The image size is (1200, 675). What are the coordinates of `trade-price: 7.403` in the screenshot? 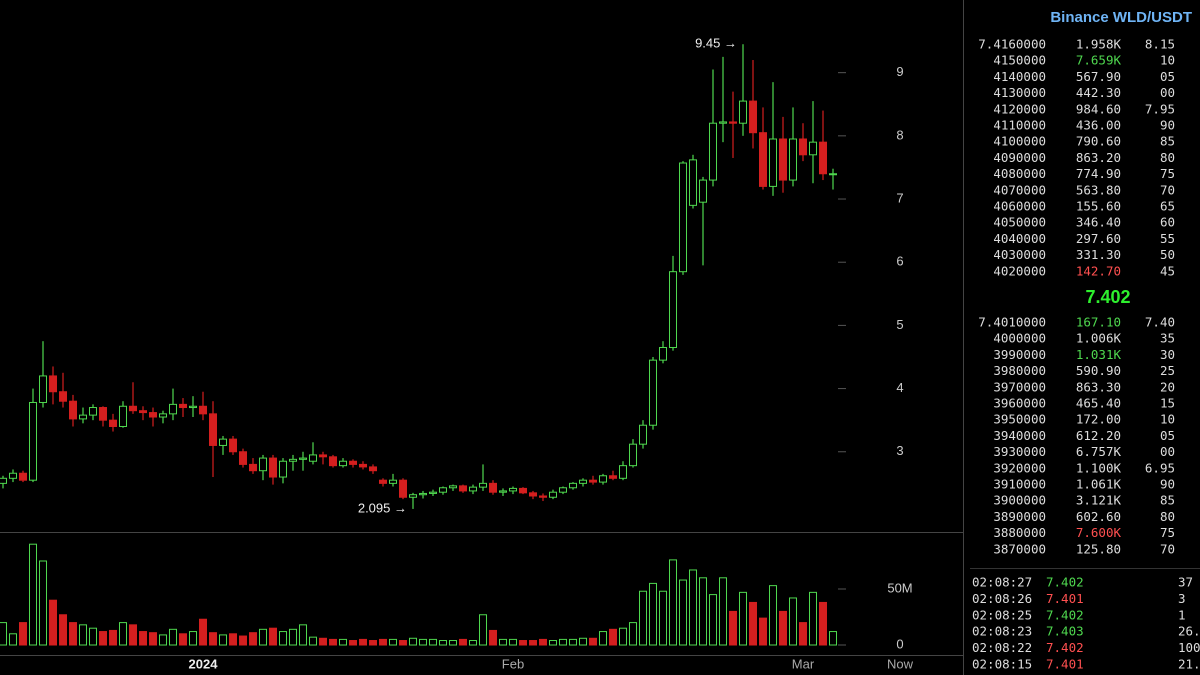 It's located at (1065, 631).